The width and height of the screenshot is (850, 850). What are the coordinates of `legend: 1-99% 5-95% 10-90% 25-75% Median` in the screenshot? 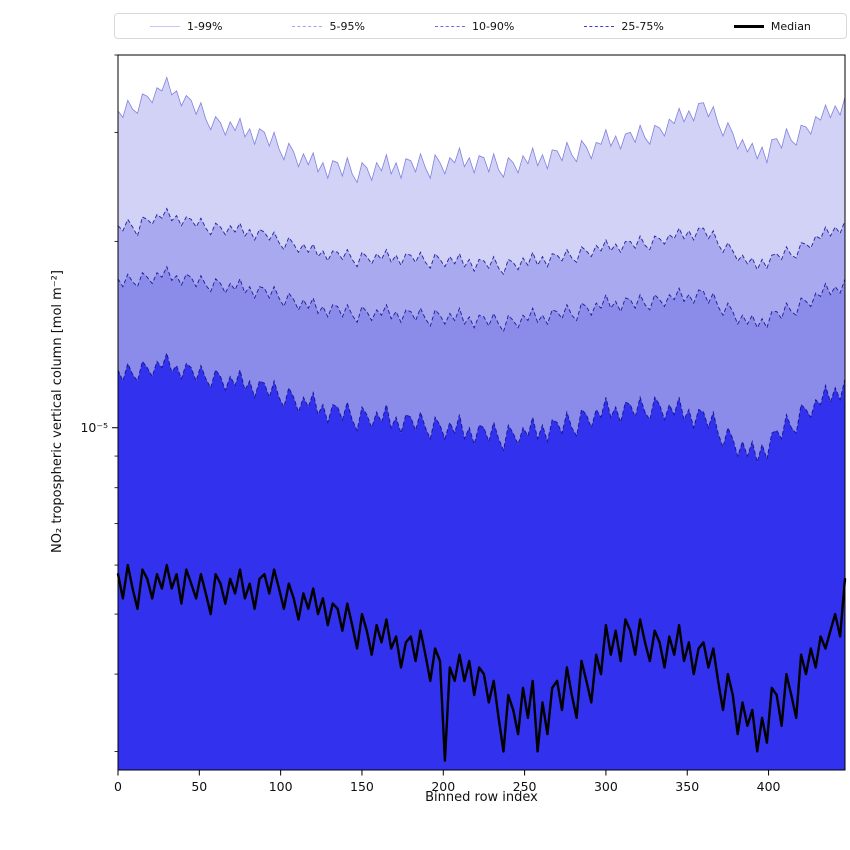 It's located at (480, 26).